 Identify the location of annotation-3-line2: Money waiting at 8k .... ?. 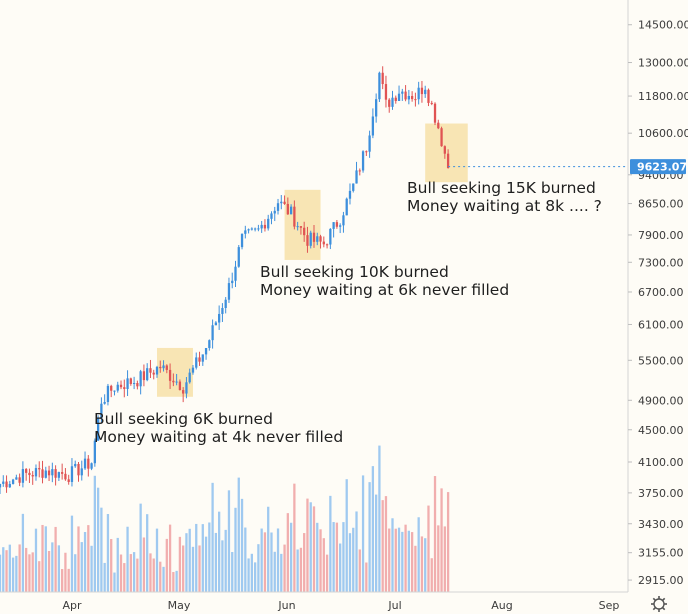
(504, 206).